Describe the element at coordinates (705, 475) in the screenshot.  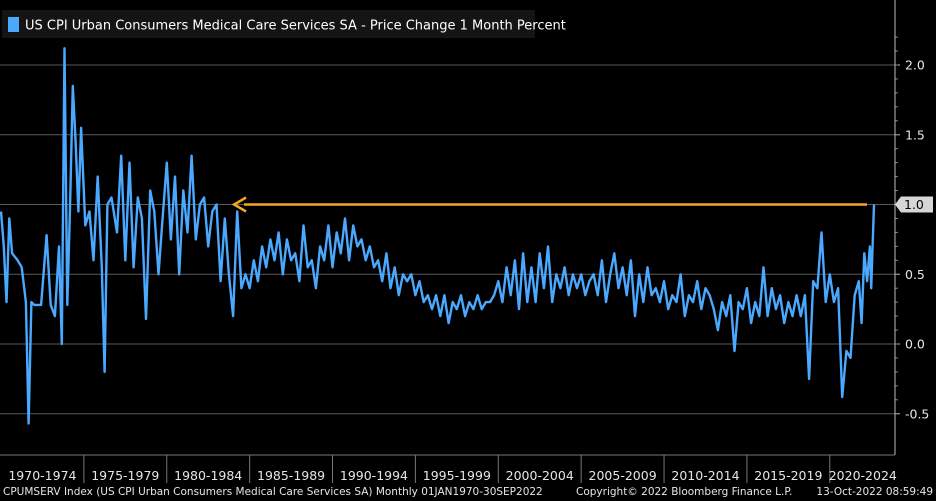
I see `x-tick-label: 2010-2014` at that location.